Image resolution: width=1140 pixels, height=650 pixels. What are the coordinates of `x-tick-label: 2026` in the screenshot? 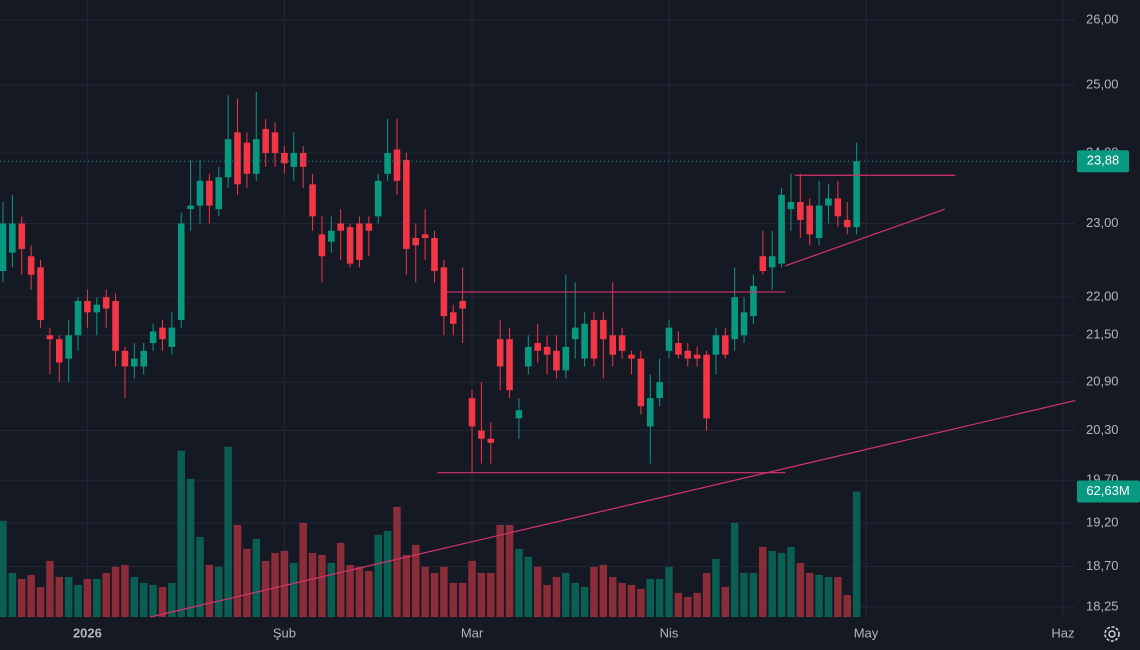 It's located at (87, 632).